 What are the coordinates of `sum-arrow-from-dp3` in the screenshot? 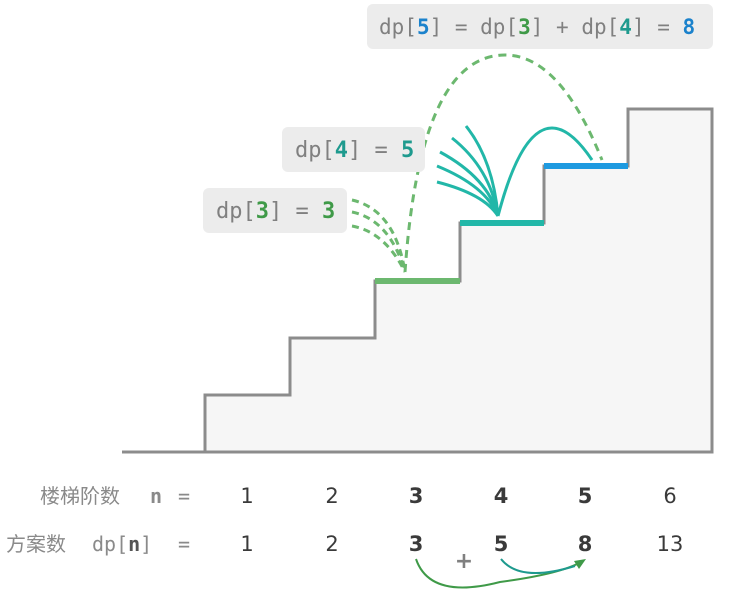 It's located at (498, 573).